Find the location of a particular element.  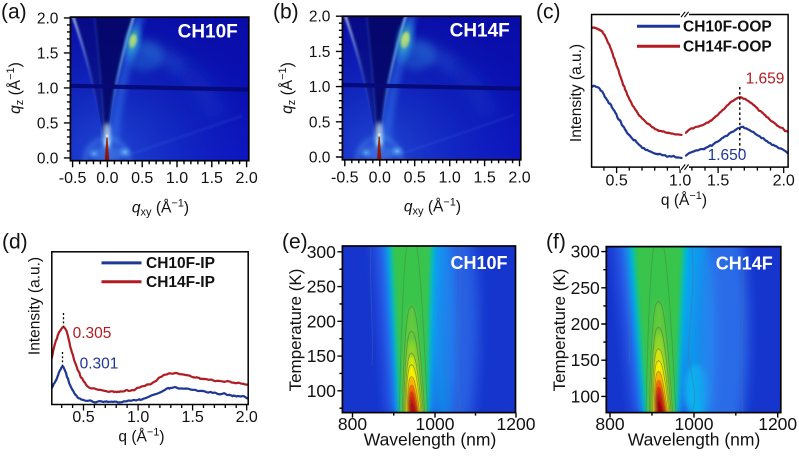

svg-text: (d) is located at coordinates (15, 242).